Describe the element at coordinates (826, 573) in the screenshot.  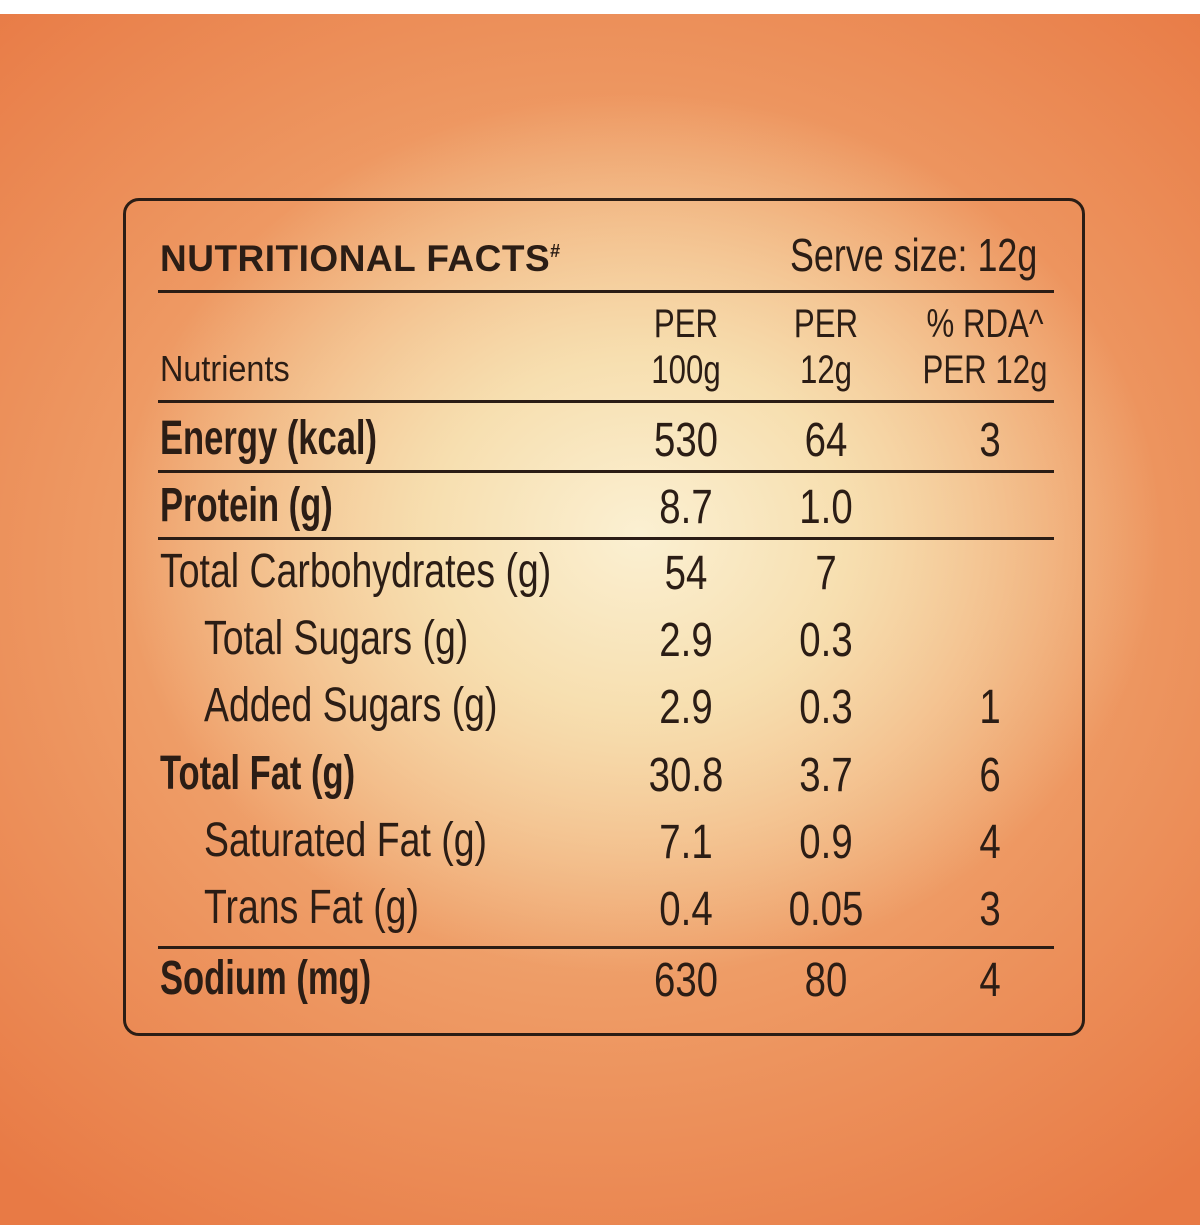
I see `value-per12: 7` at that location.